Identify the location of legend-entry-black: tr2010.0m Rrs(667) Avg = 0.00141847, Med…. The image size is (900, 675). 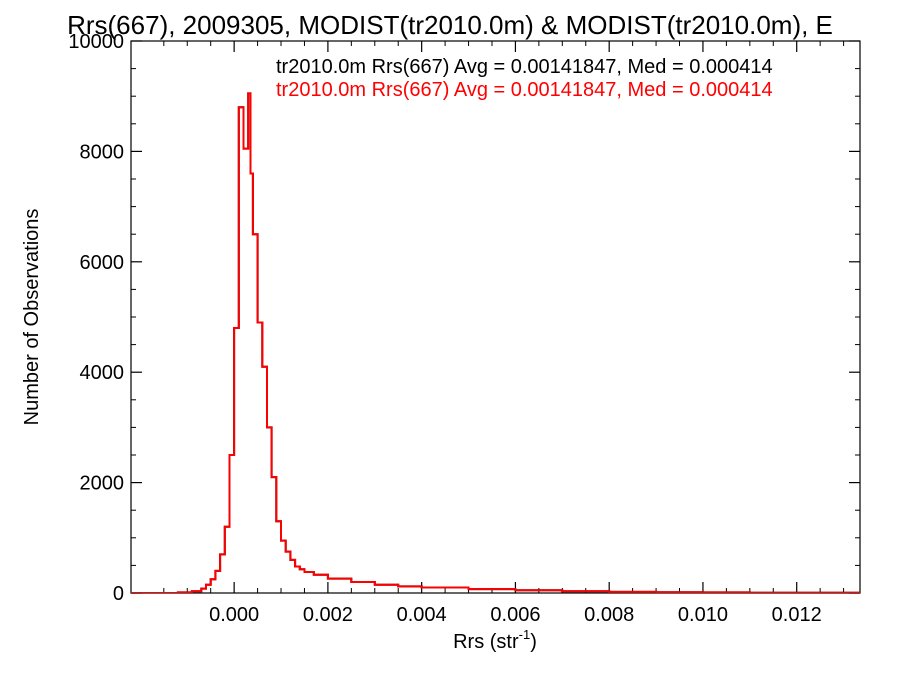
(524, 67).